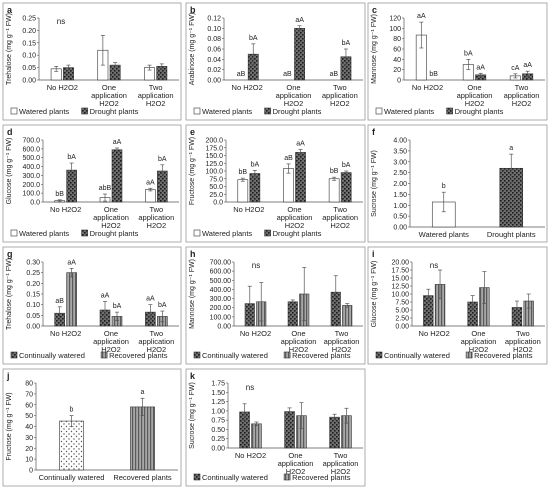 The width and height of the screenshot is (550, 491). Describe the element at coordinates (515, 68) in the screenshot. I see `significance-letter: cA` at that location.